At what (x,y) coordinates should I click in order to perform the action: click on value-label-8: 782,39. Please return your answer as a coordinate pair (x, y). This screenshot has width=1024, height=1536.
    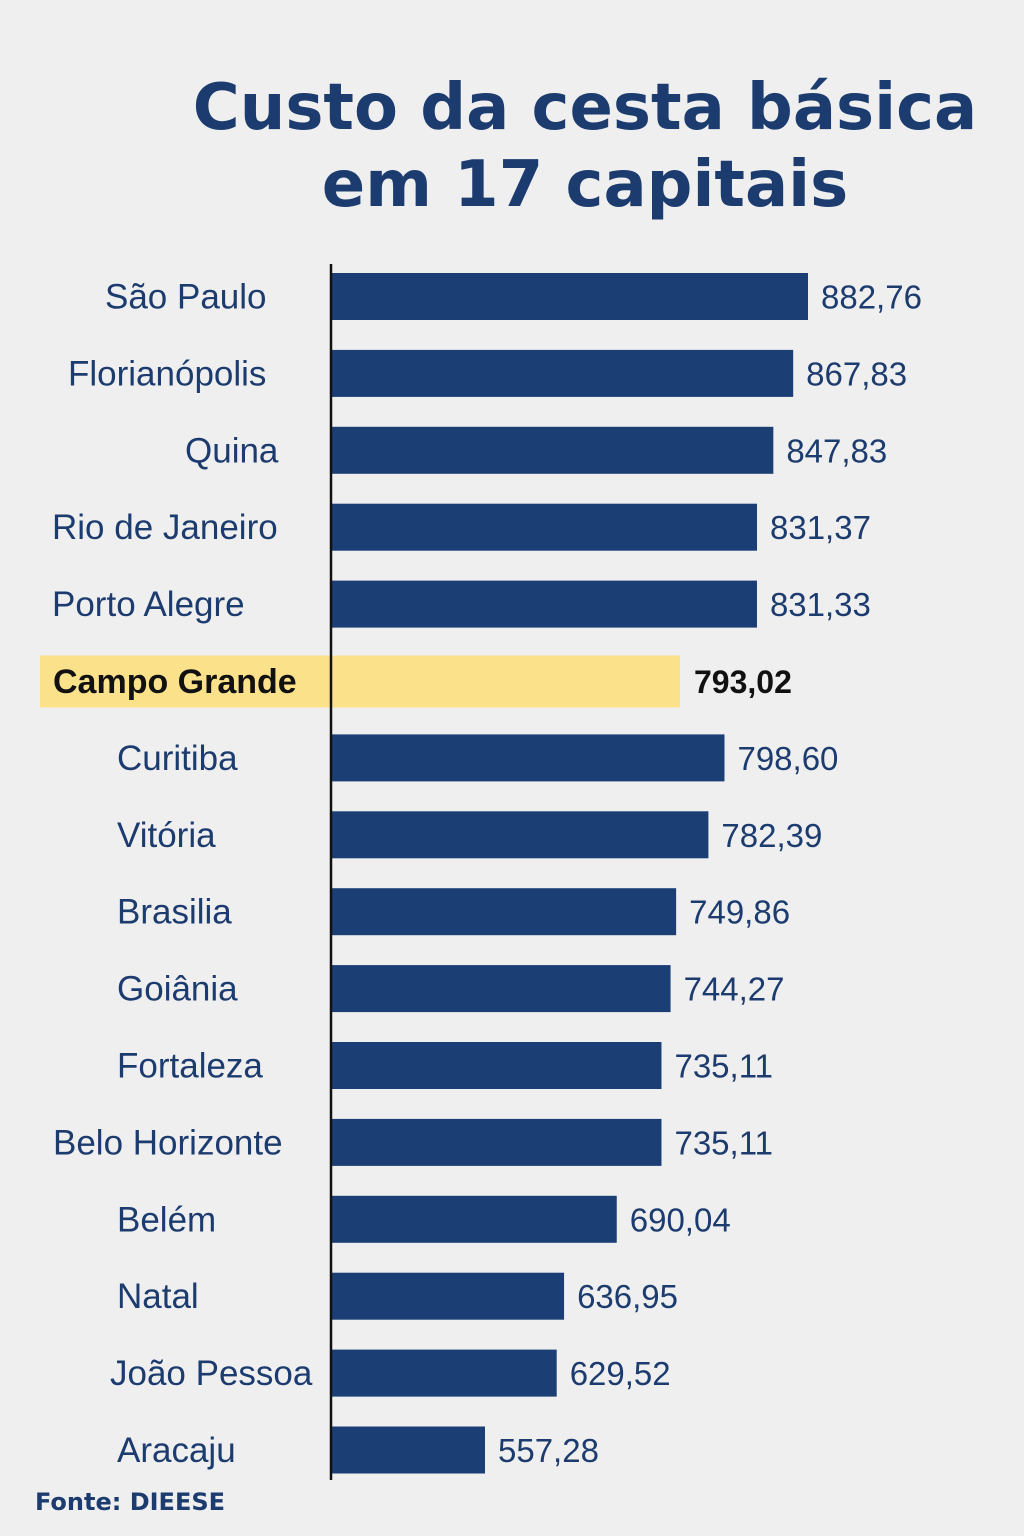
    Looking at the image, I should click on (771, 835).